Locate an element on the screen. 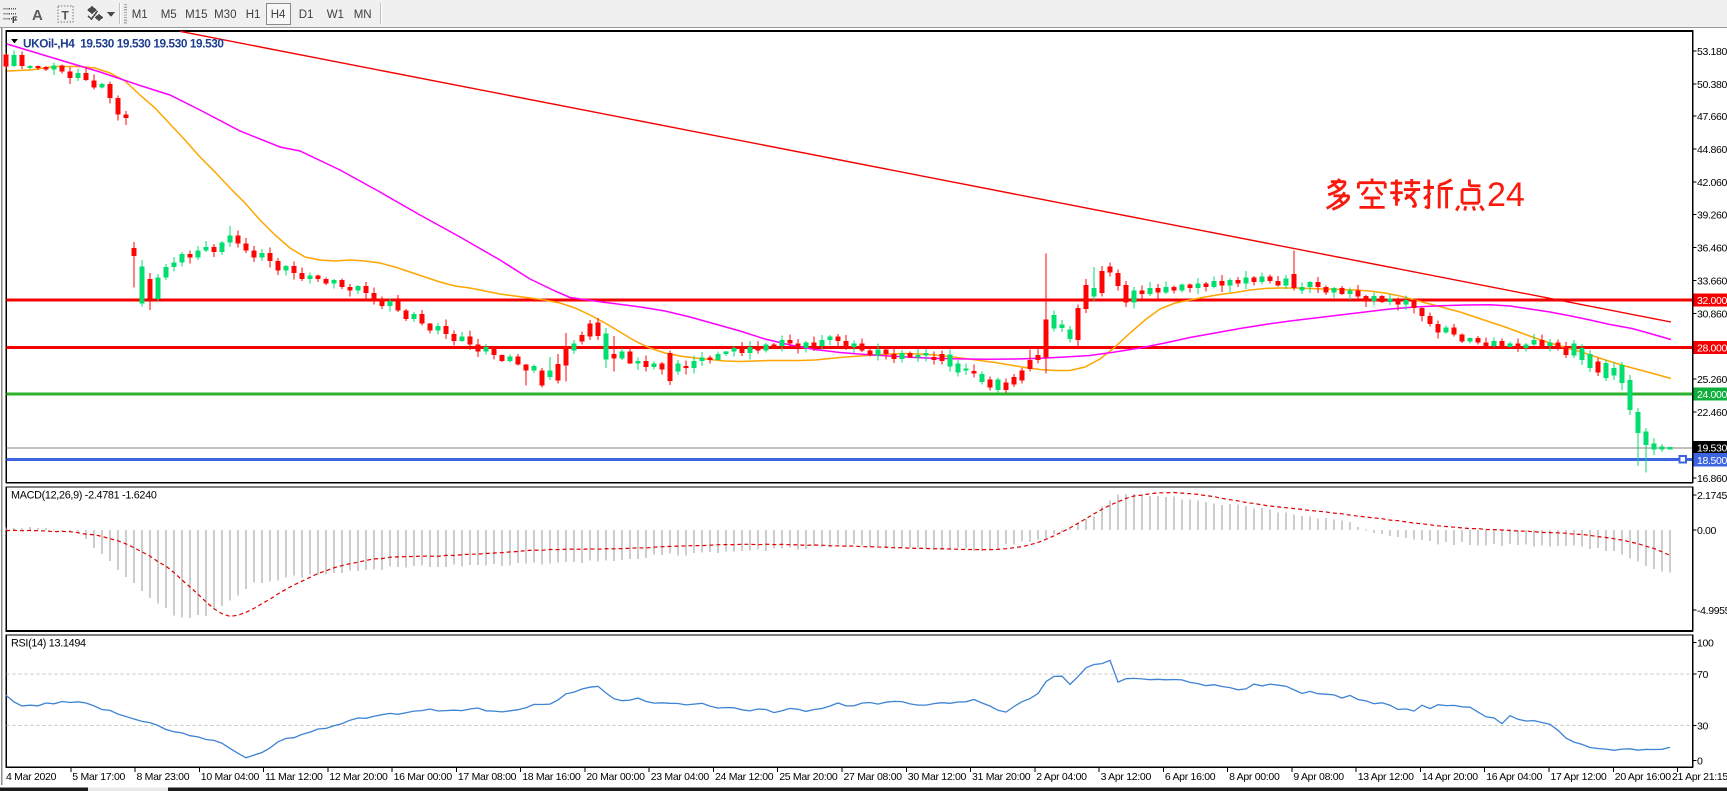 The image size is (1727, 791). svg-text: 70 is located at coordinates (1702, 675).